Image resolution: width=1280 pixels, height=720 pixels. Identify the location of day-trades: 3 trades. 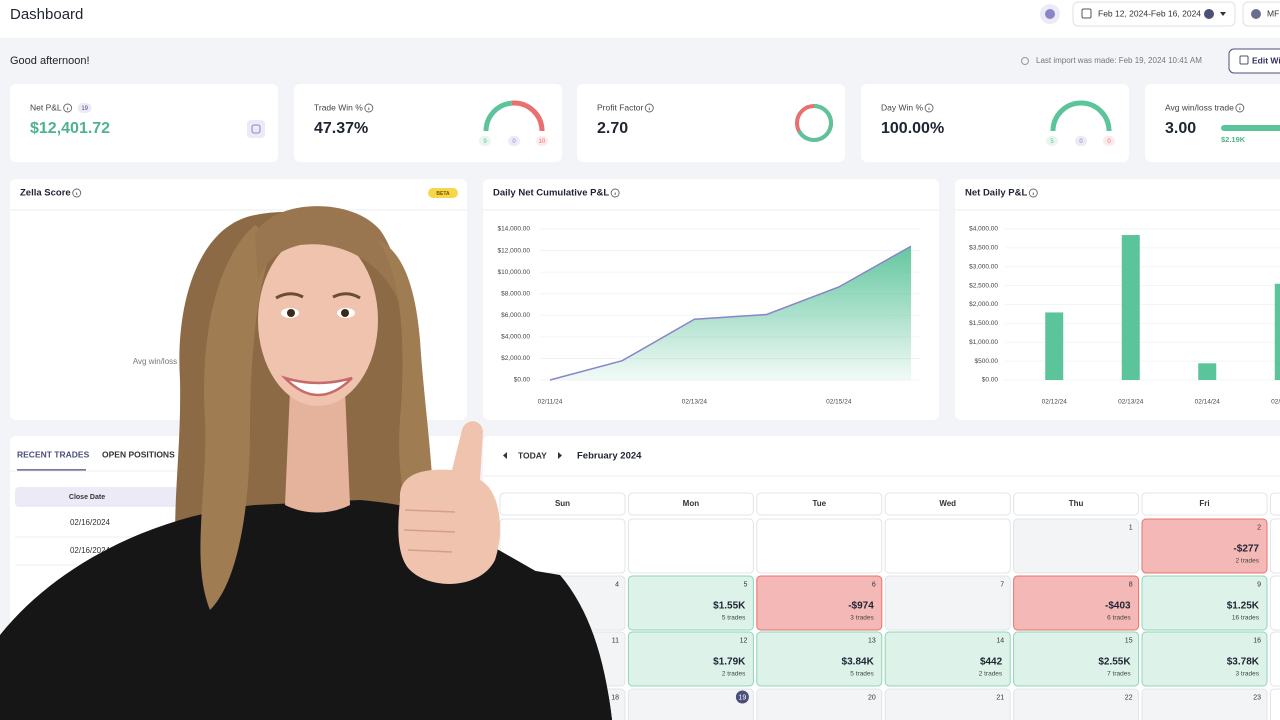
(1248, 674).